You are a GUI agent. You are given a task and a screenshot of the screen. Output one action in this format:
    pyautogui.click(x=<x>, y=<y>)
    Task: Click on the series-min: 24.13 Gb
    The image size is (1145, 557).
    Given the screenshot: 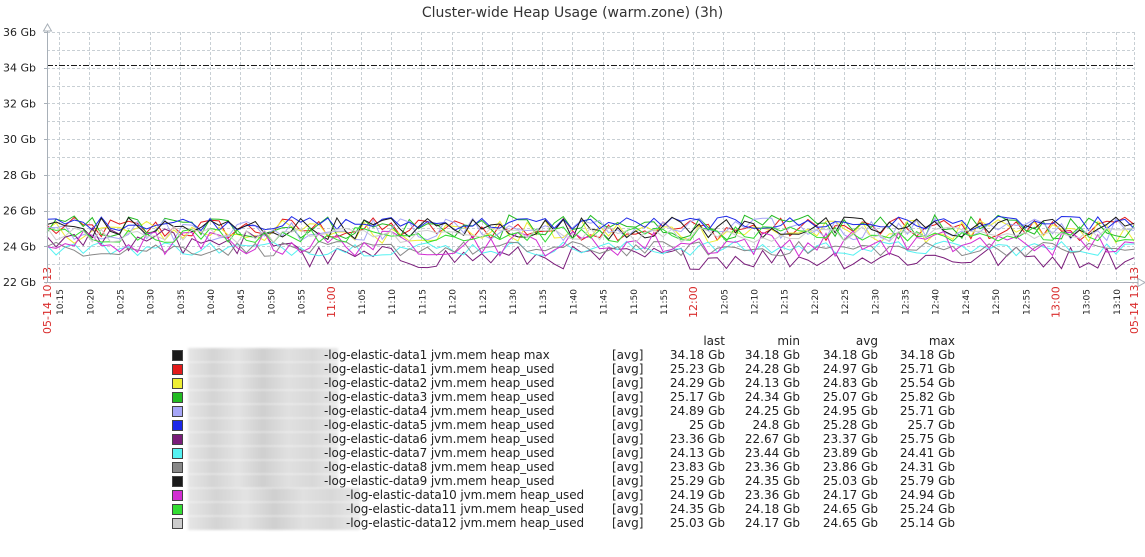 What is the action you would take?
    pyautogui.click(x=772, y=383)
    